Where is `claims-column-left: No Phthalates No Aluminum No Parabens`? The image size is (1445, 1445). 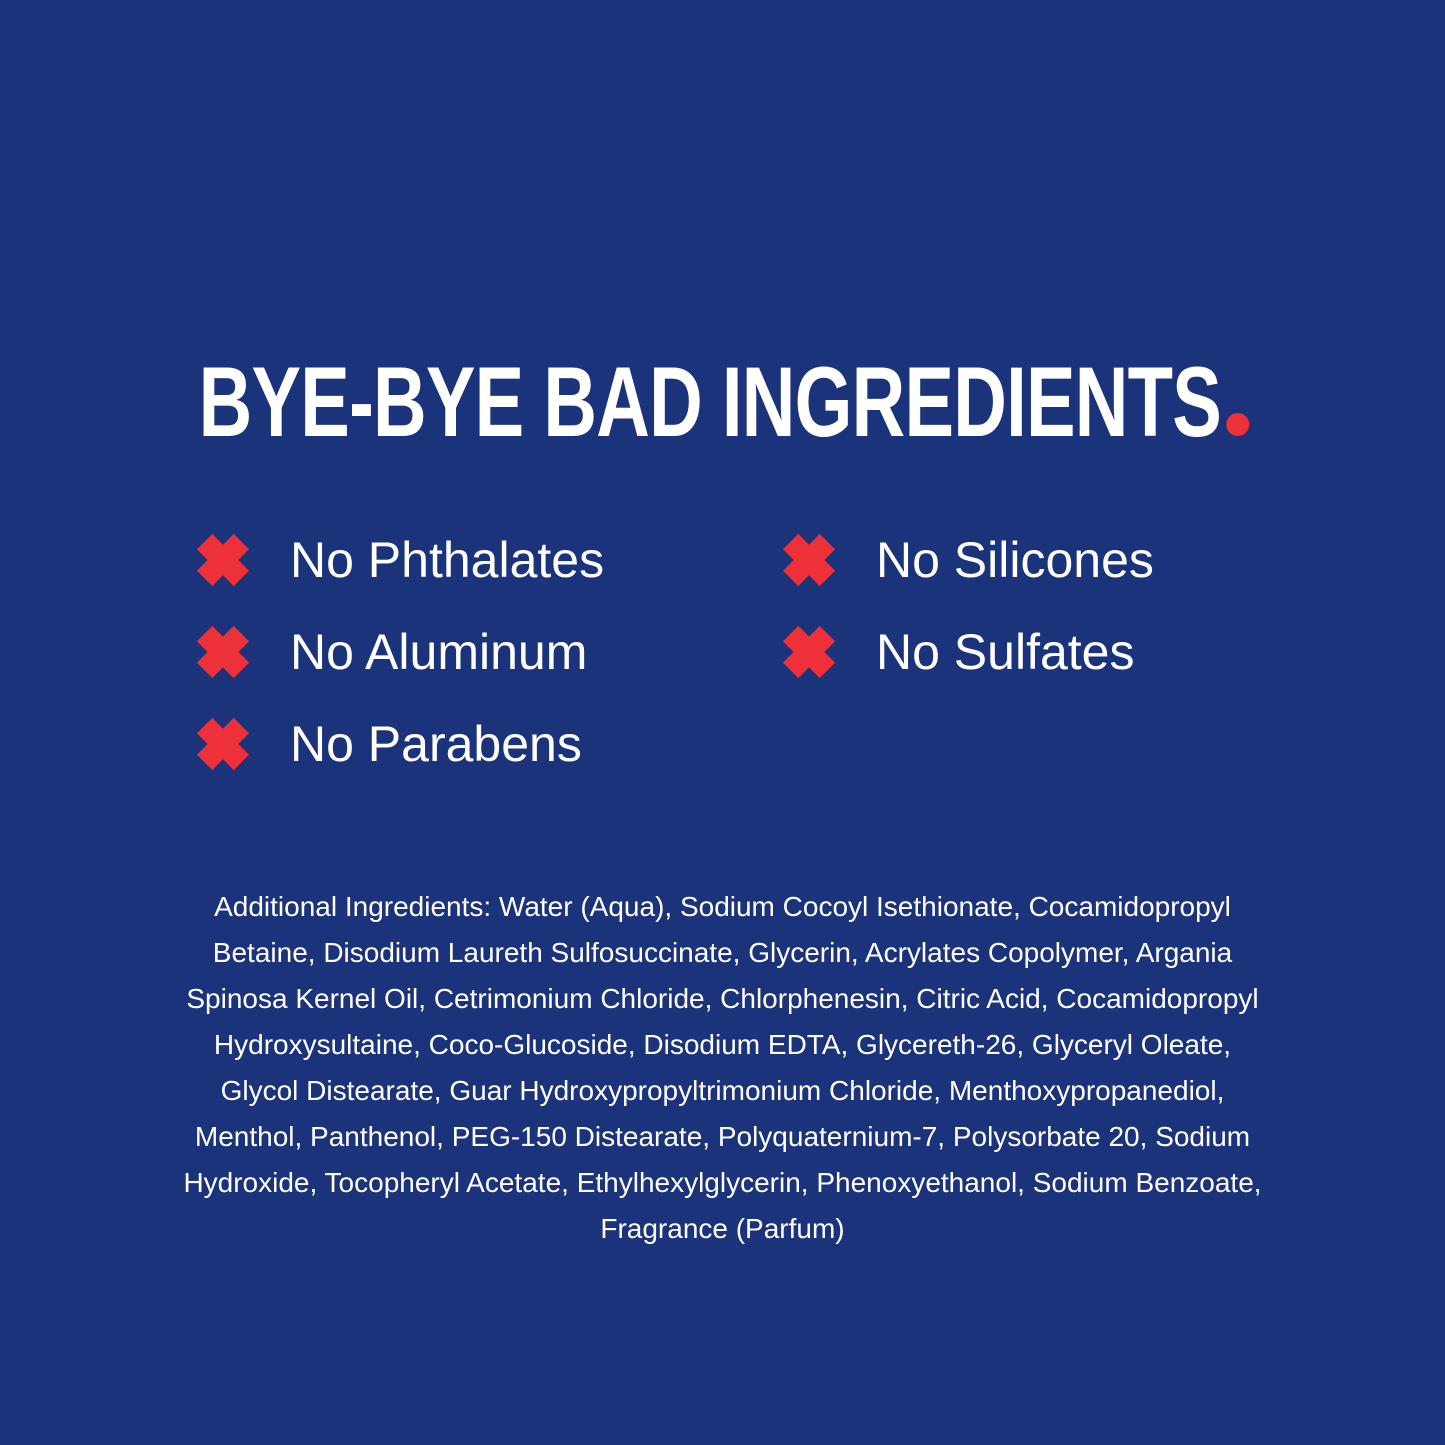 claims-column-left: No Phthalates No Aluminum No Parabens is located at coordinates (400, 652).